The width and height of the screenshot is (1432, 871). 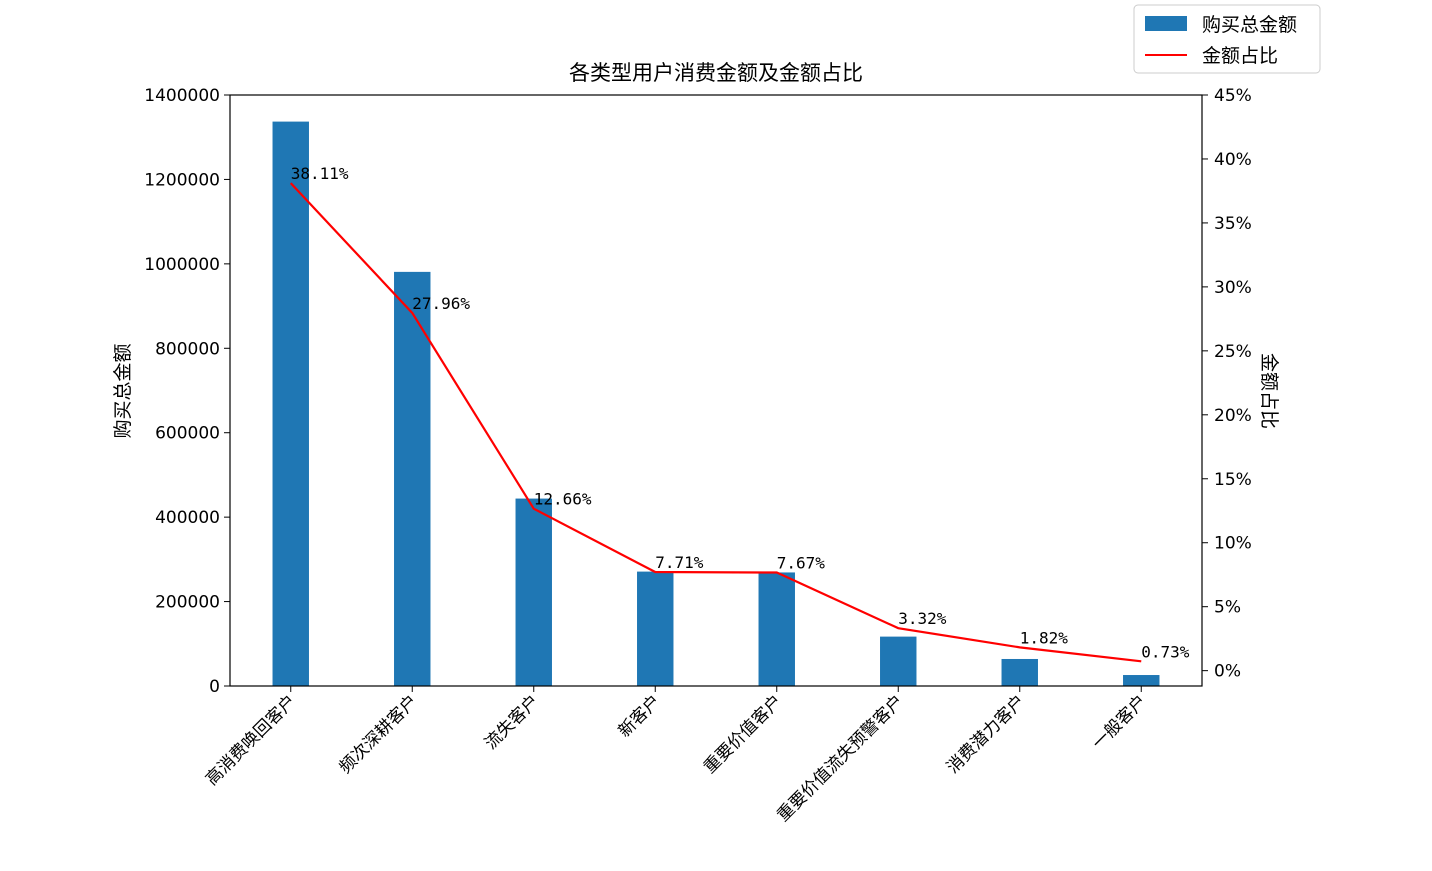 I want to click on x-tick-label: 重要价值客户, so click(x=743, y=734).